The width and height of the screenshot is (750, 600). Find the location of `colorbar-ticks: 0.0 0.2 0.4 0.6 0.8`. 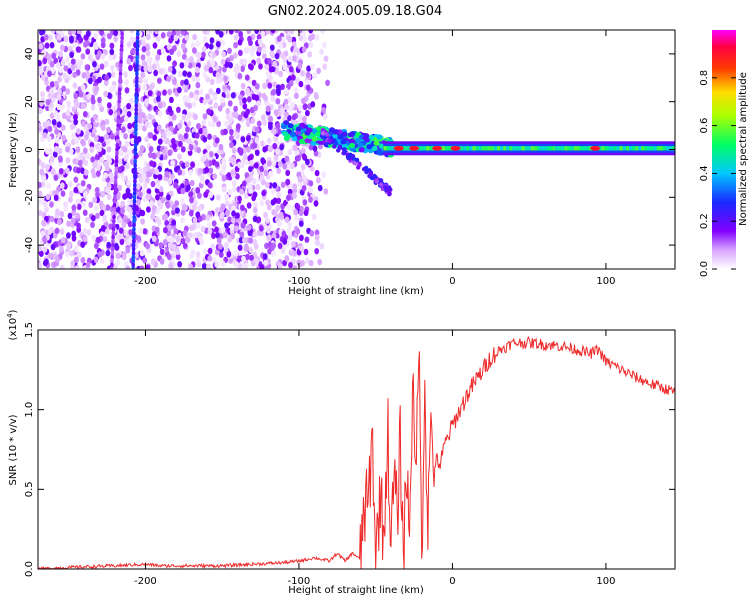

colorbar-ticks: 0.0 0.2 0.4 0.6 0.8 is located at coordinates (717, 173).